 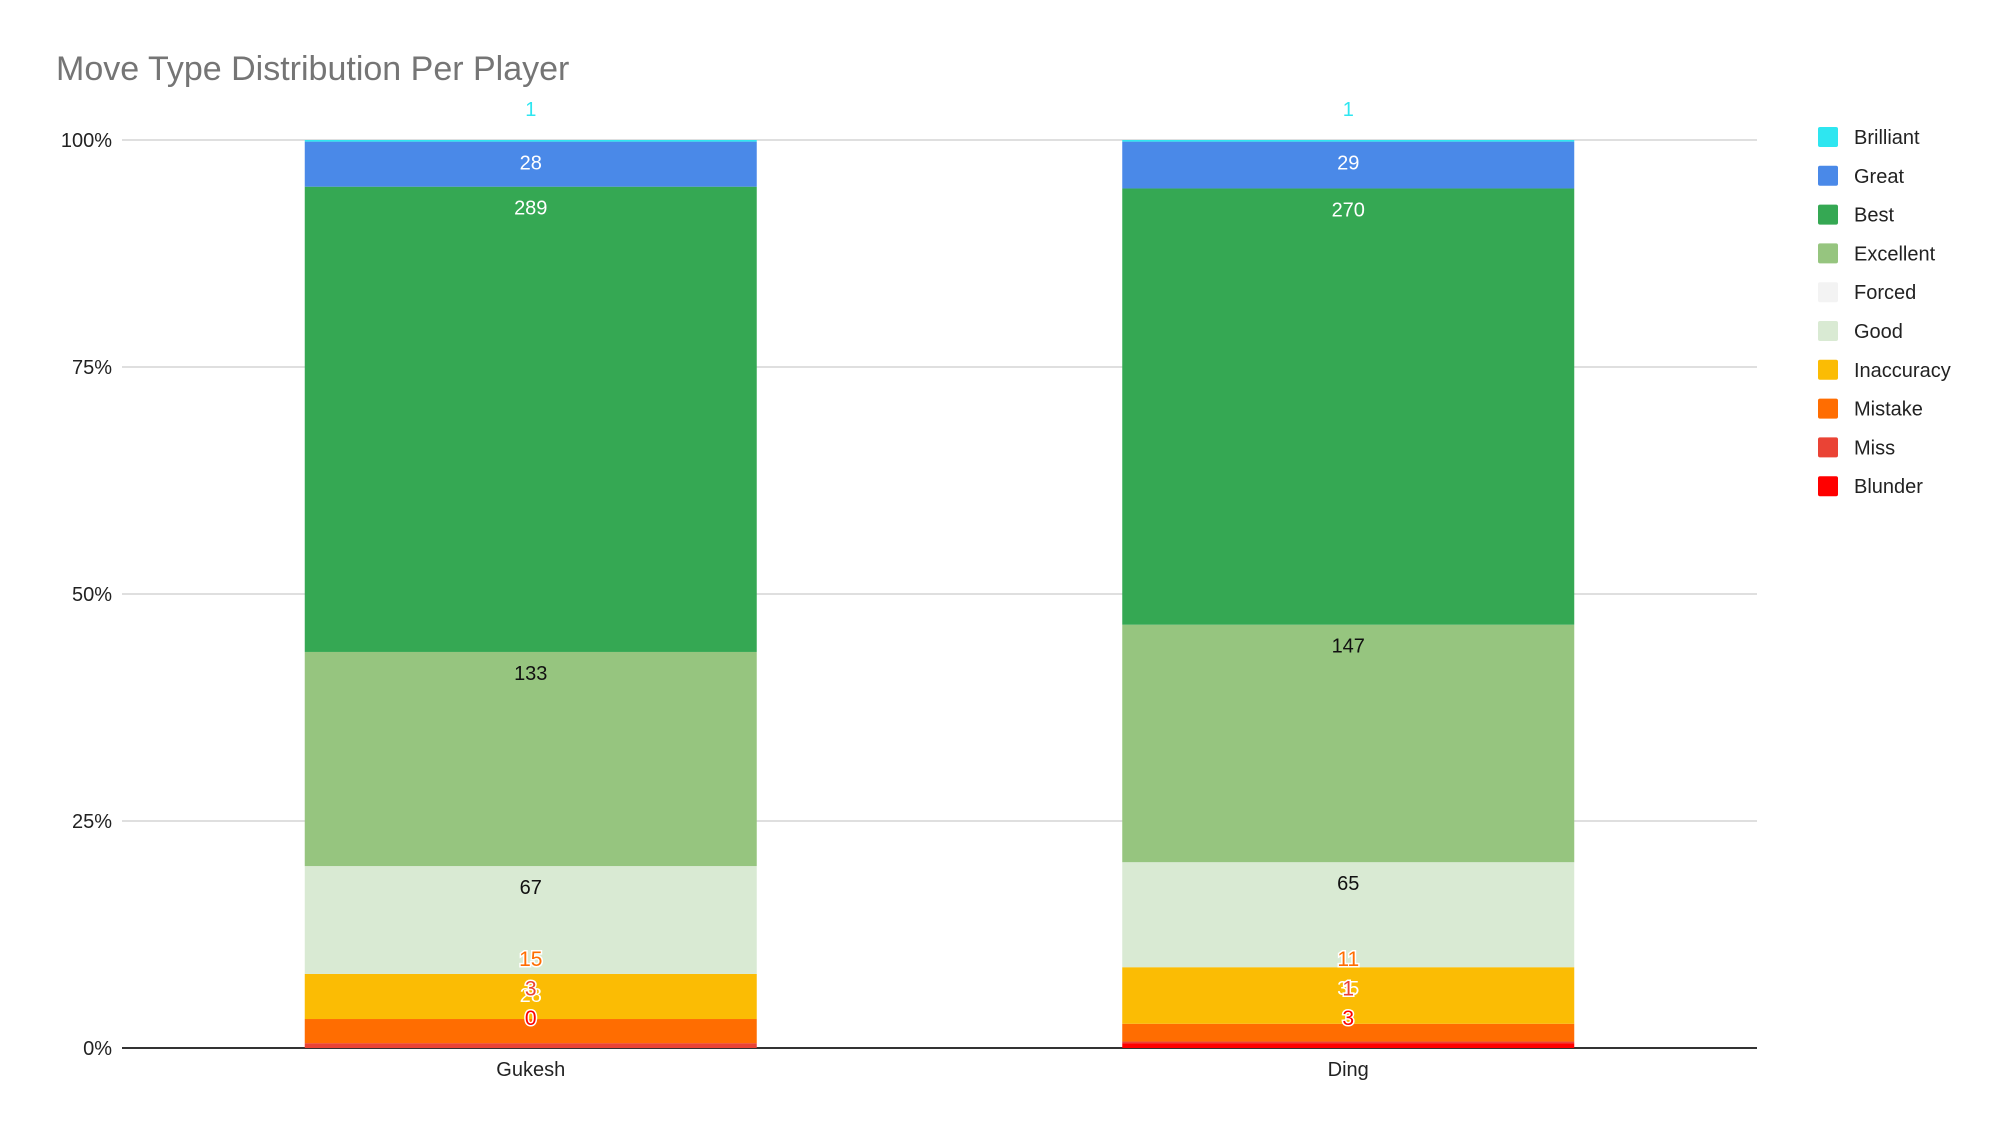 I want to click on legend-label: Excellent, so click(x=1895, y=254).